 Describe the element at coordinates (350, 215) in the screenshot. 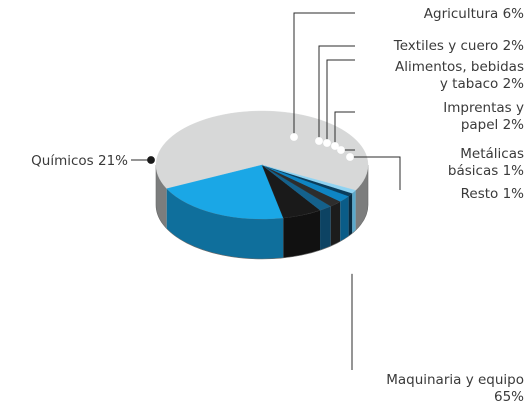

I see `slice-side-metalicas-basicas` at that location.